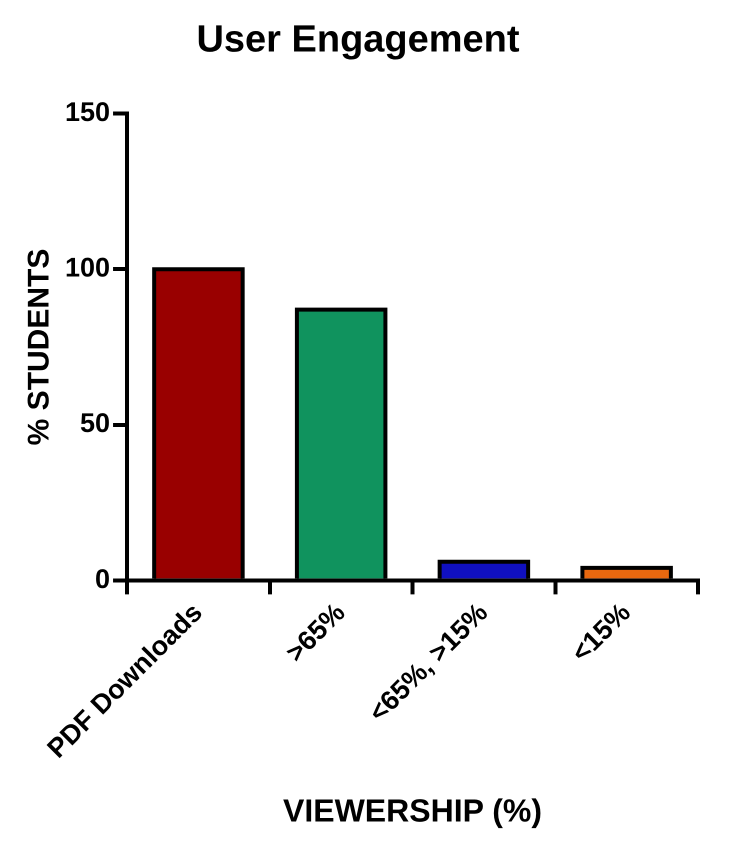 The image size is (736, 854). Describe the element at coordinates (102, 579) in the screenshot. I see `y-tick-label: 0` at that location.